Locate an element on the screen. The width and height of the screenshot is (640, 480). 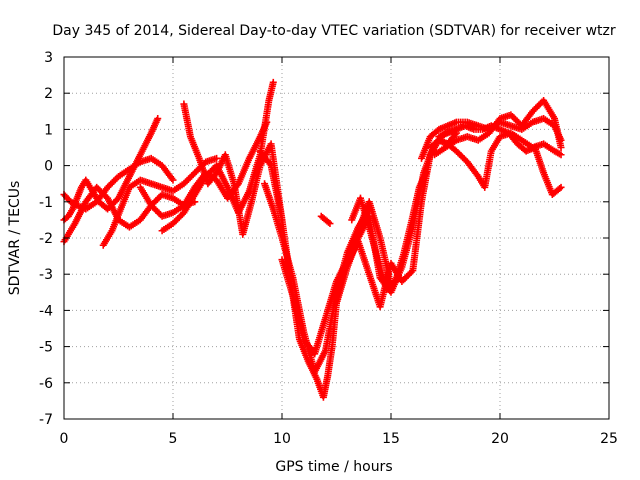
y-tick-label: -1 is located at coordinates (46, 203).